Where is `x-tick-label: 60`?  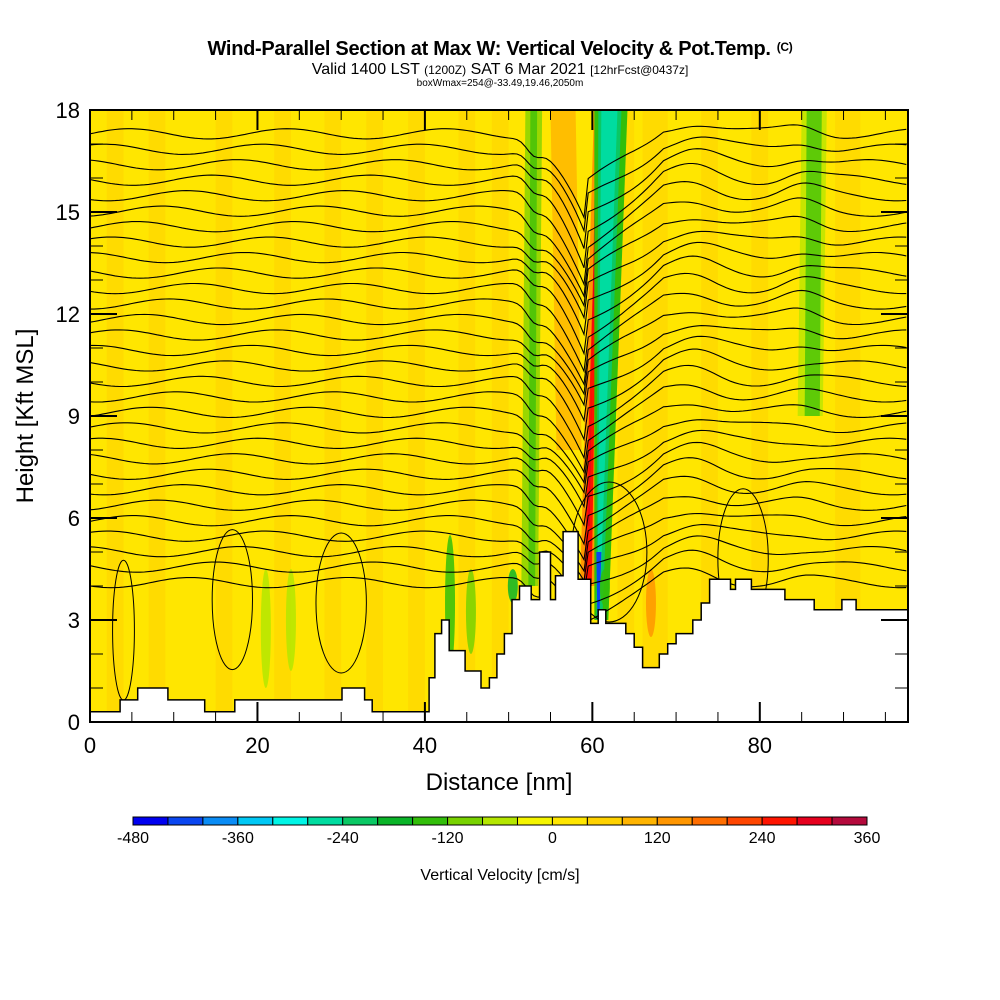
x-tick-label: 60 is located at coordinates (592, 745).